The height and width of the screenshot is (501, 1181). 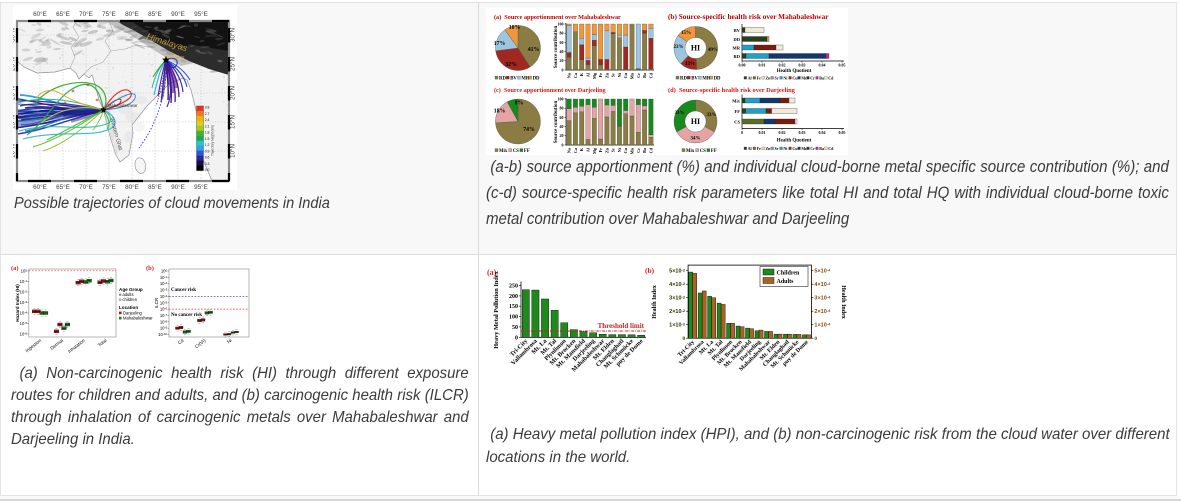 I want to click on svg-text: 10%, so click(x=515, y=28).